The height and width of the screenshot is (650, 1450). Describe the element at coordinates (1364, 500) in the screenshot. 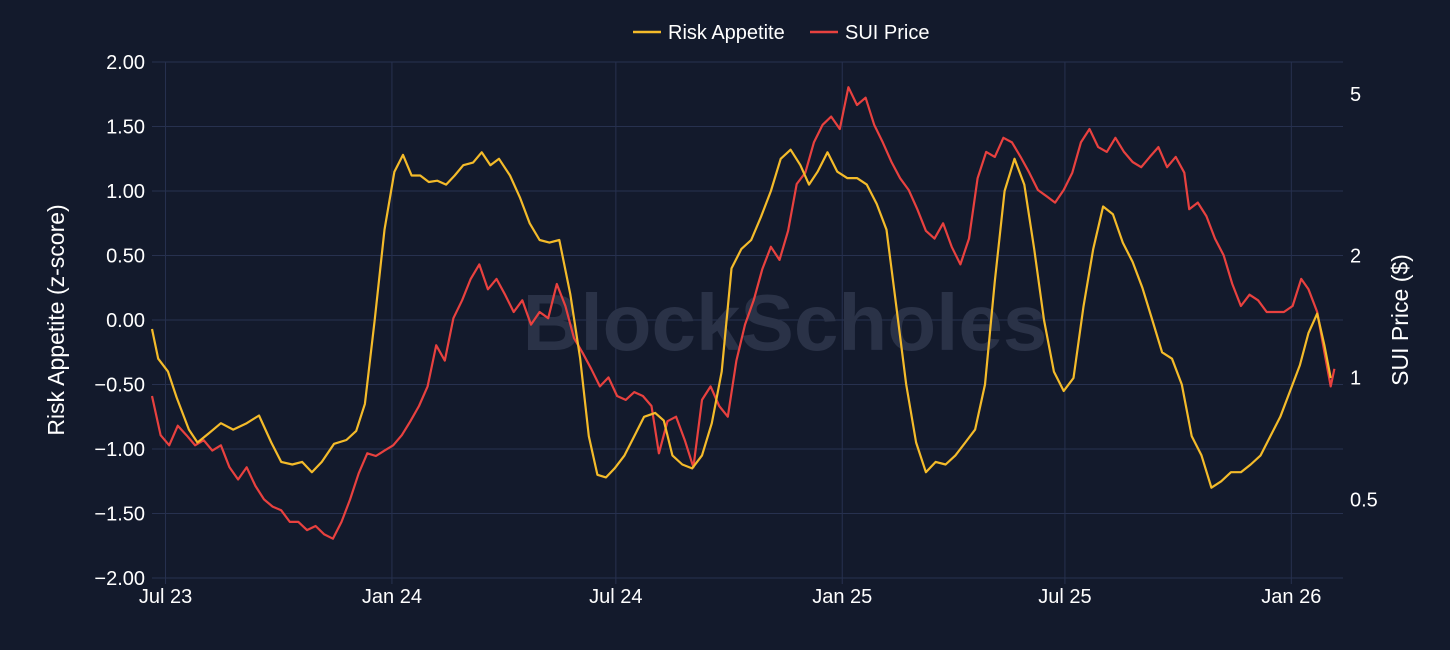

I see `y-right-tick-label: 0.5` at that location.